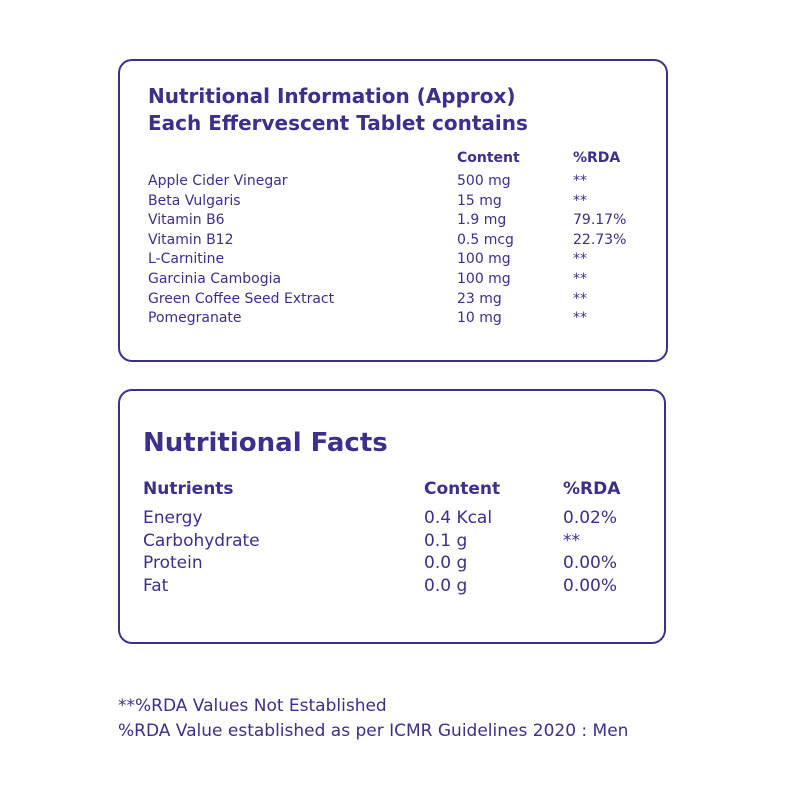  What do you see at coordinates (393, 261) in the screenshot?
I see `table-row: L-Carnitine 100 mg **` at bounding box center [393, 261].